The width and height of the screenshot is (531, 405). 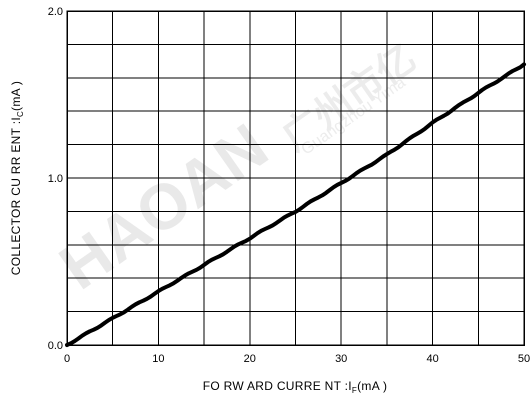 I want to click on watermark-cn: 广州市亿, so click(x=349, y=99).